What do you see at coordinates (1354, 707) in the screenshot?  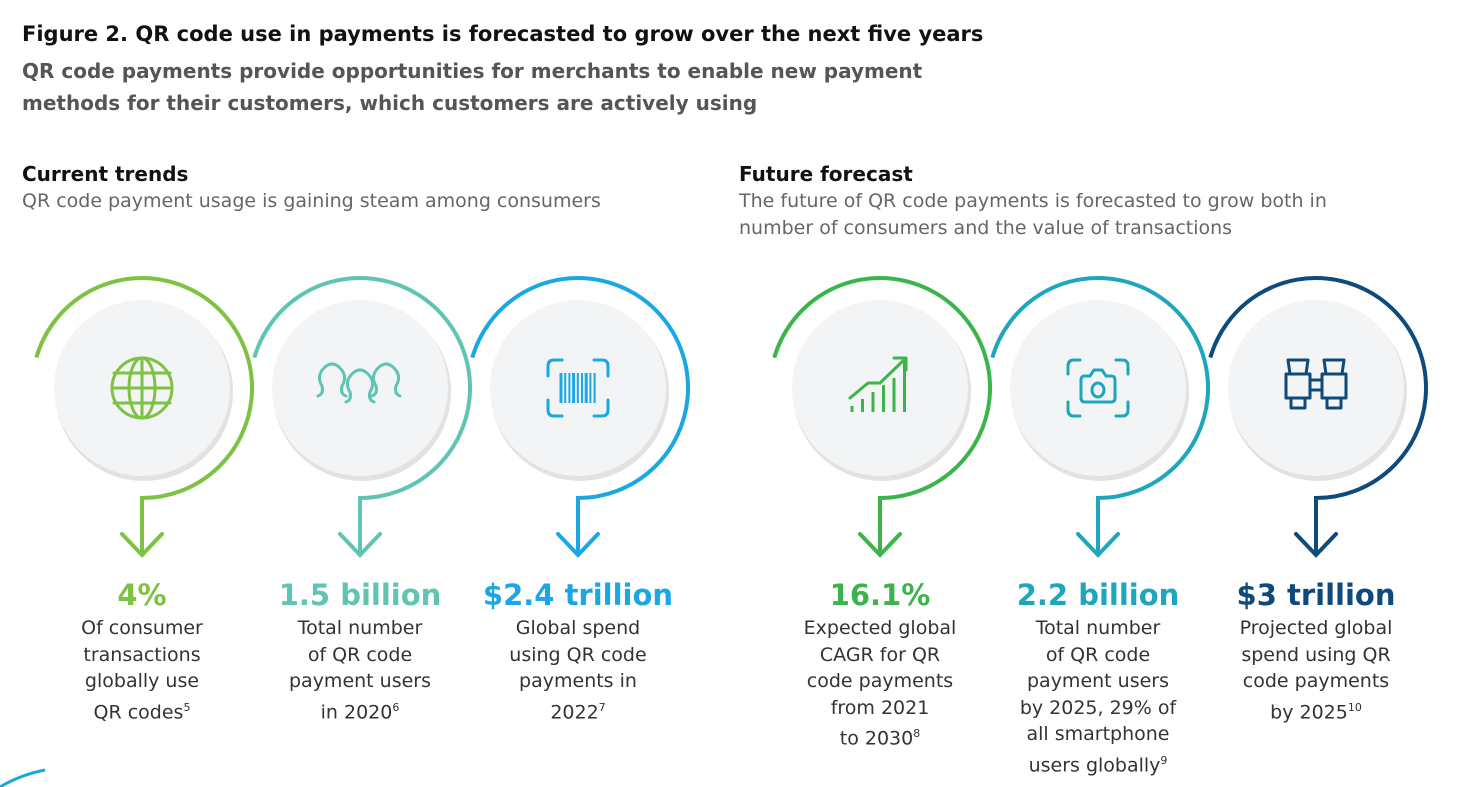 I see `footnote-ref: 10` at bounding box center [1354, 707].